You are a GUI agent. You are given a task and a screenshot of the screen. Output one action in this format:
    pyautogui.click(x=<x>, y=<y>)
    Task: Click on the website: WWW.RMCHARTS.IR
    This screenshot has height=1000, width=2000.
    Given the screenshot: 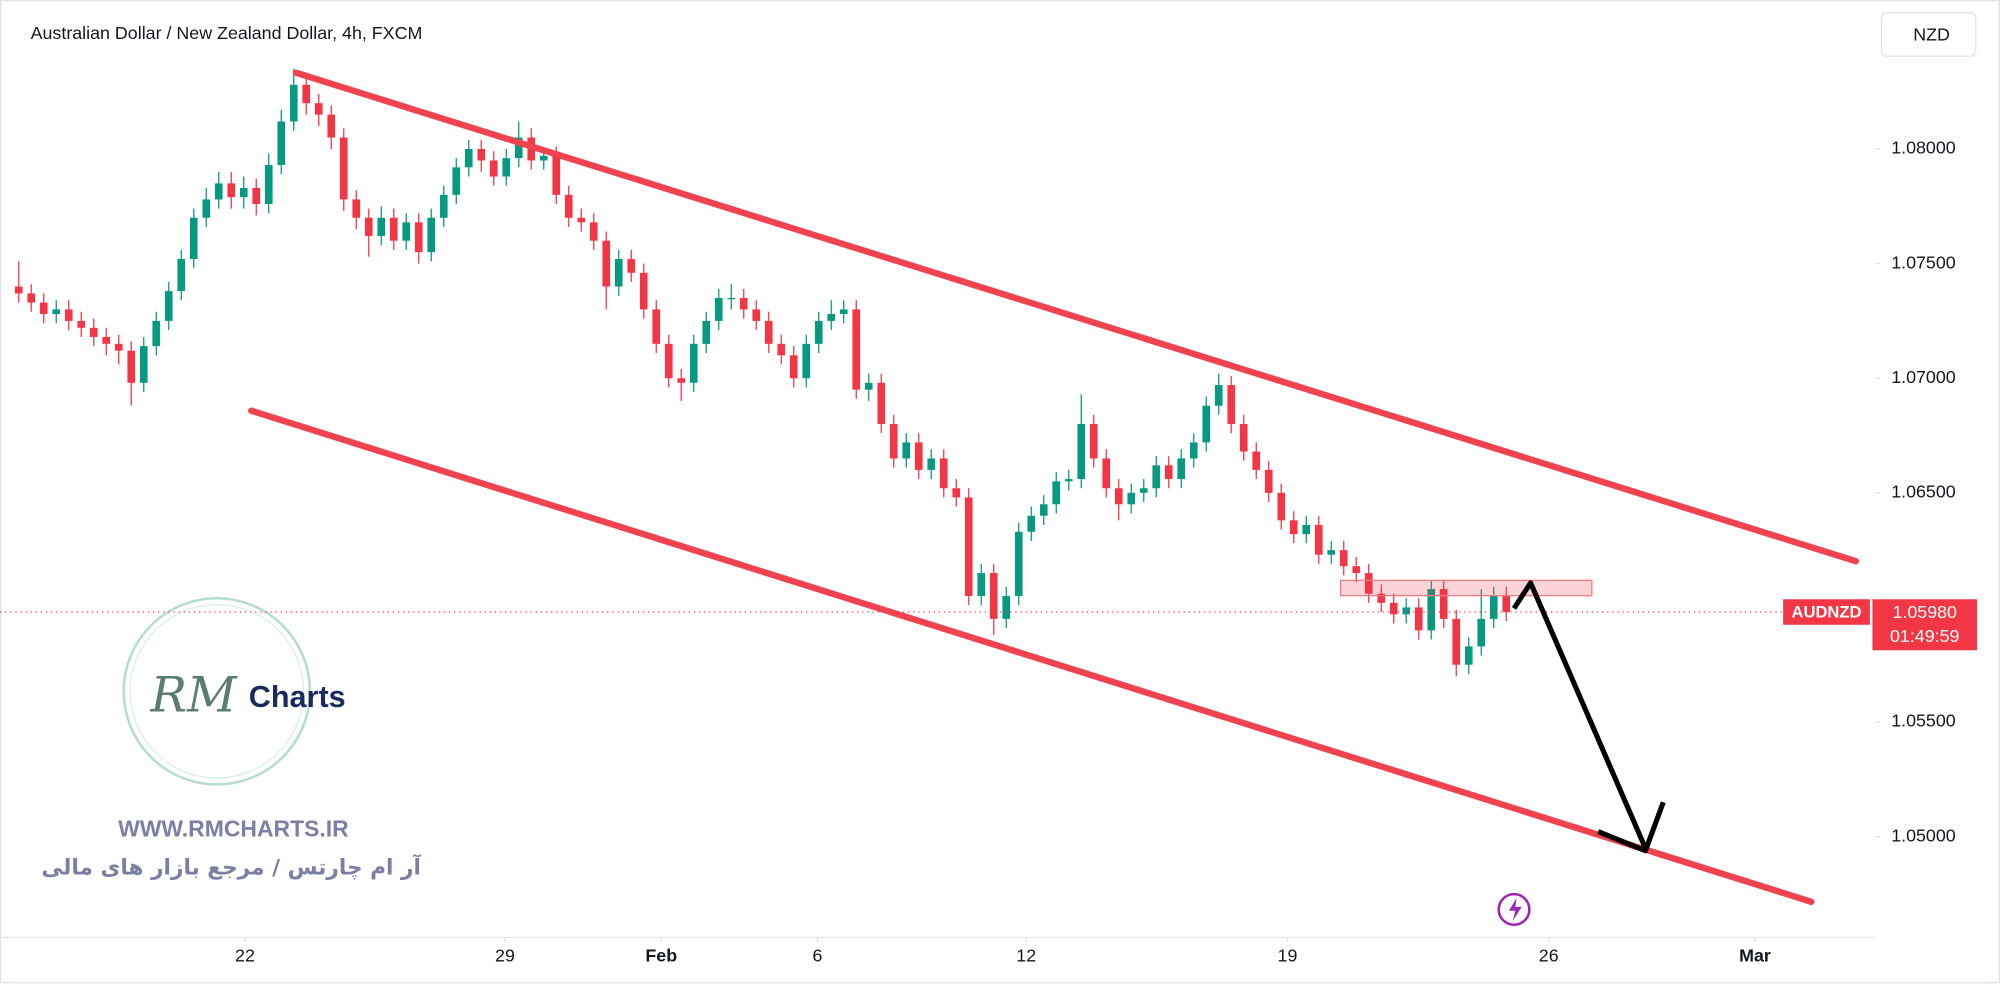 What is the action you would take?
    pyautogui.click(x=233, y=828)
    